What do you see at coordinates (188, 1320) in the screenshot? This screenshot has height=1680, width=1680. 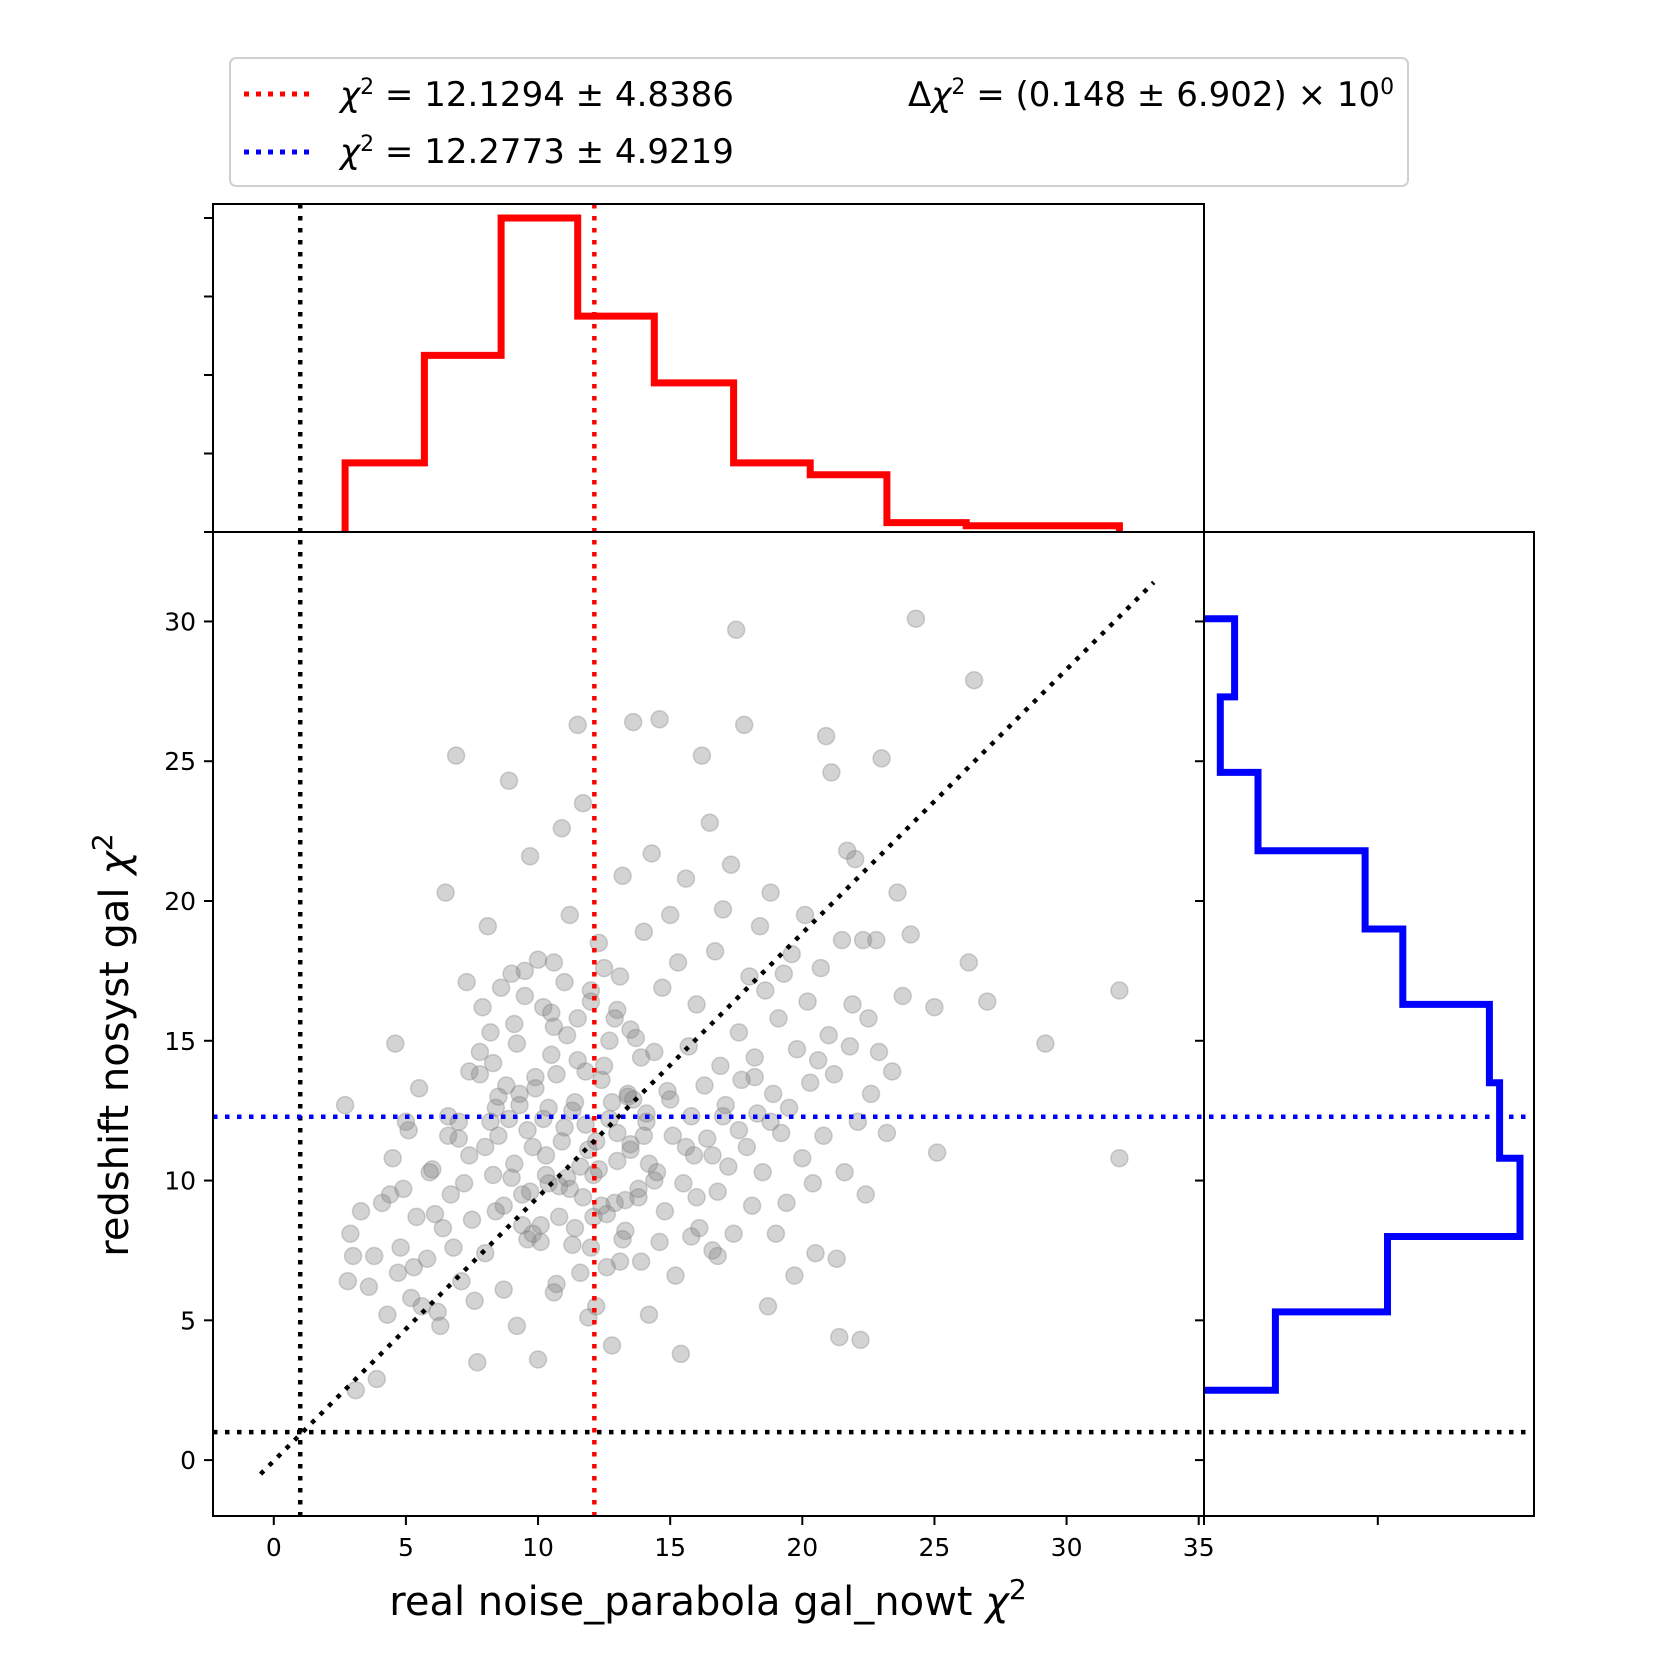 I see `y-tick-label: 5` at bounding box center [188, 1320].